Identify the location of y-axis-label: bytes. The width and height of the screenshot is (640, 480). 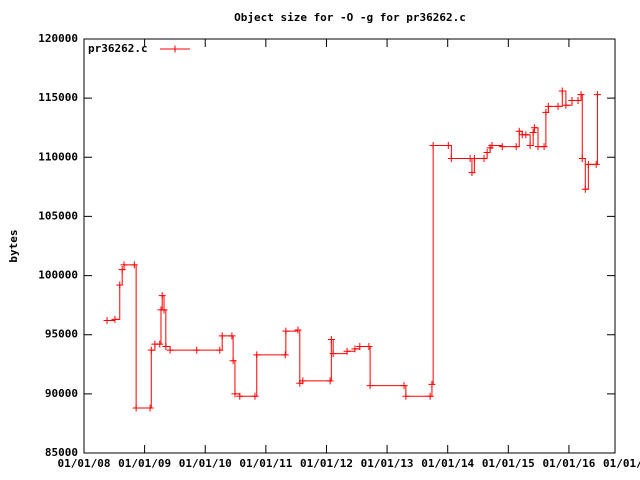
(13, 245).